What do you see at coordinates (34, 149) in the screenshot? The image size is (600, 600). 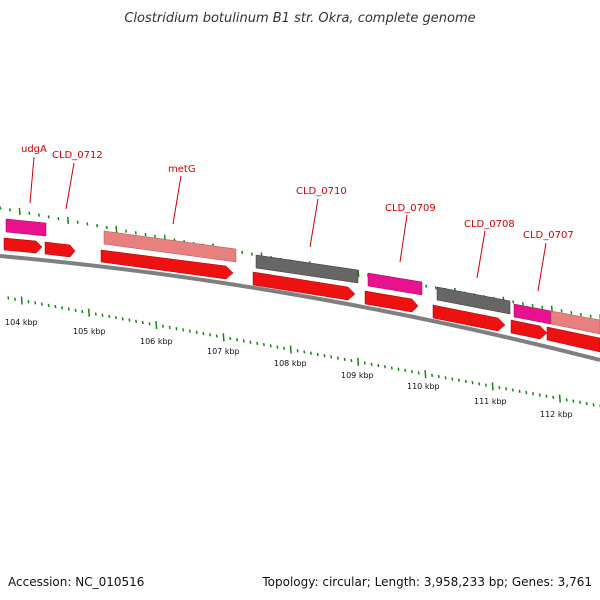 I see `label-udgA: udgA` at bounding box center [34, 149].